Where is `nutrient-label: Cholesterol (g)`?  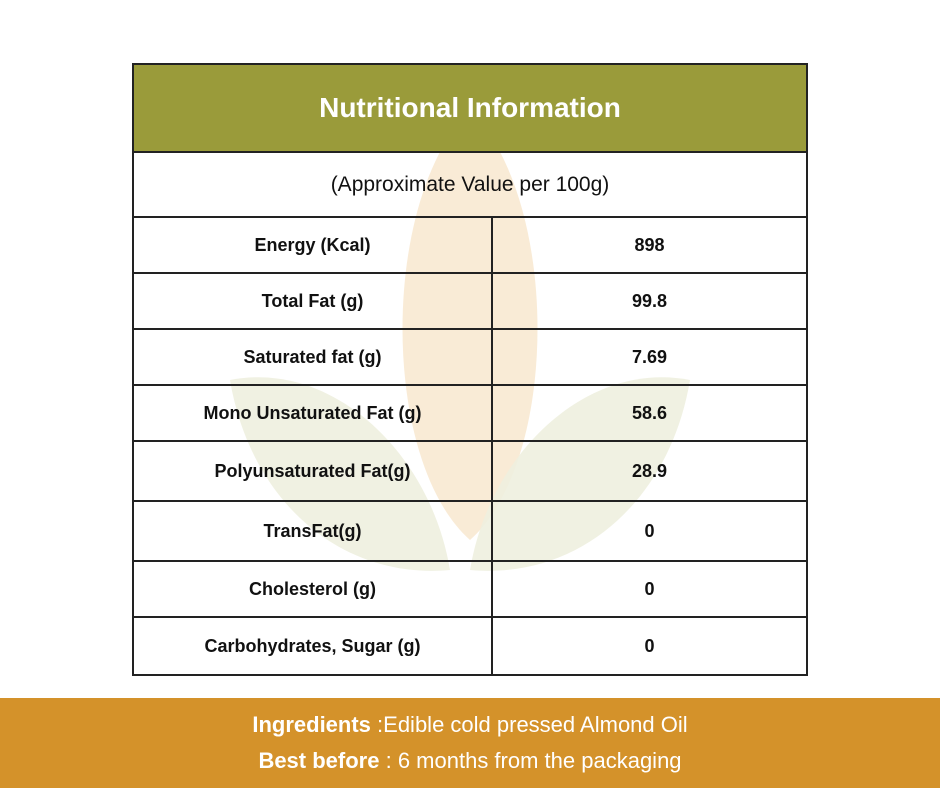
nutrient-label: Cholesterol (g) is located at coordinates (313, 589).